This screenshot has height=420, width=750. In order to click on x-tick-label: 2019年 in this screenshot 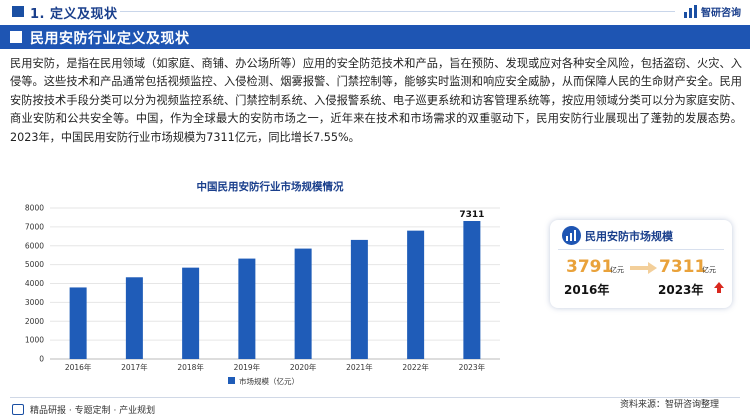, I will do `click(247, 367)`.